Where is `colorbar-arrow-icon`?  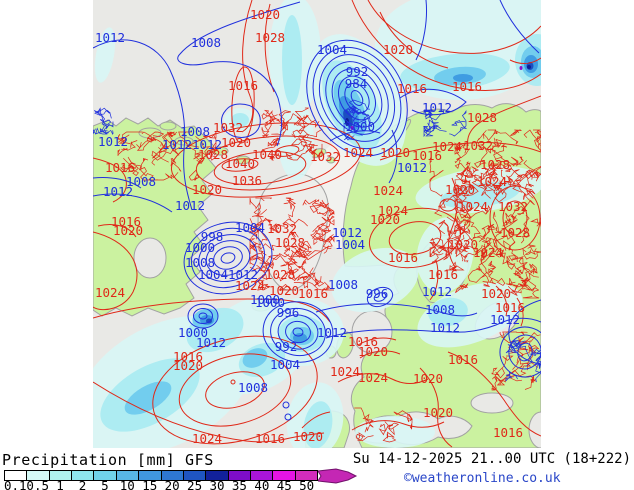
colorbar-arrow-icon is located at coordinates (338, 476).